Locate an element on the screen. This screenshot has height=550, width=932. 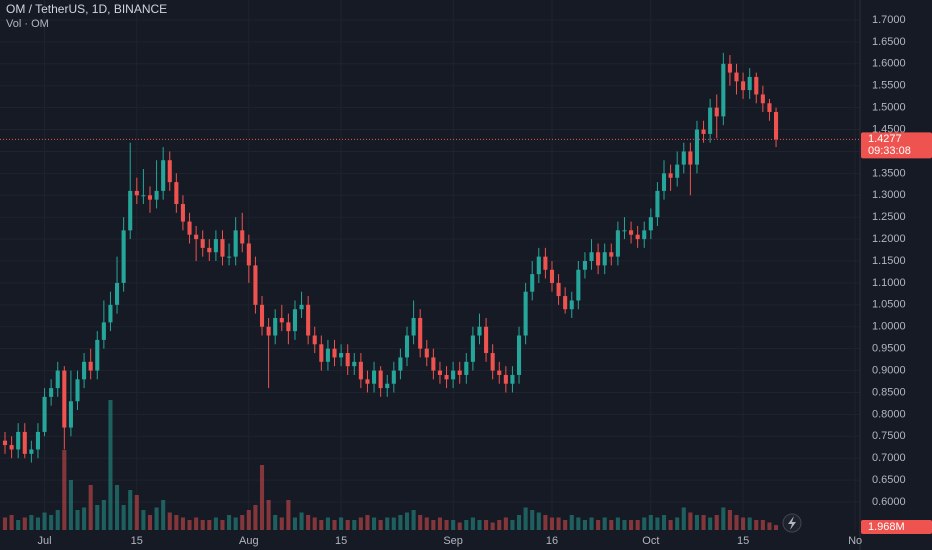
y-tick-label: 1.2000 is located at coordinates (889, 239).